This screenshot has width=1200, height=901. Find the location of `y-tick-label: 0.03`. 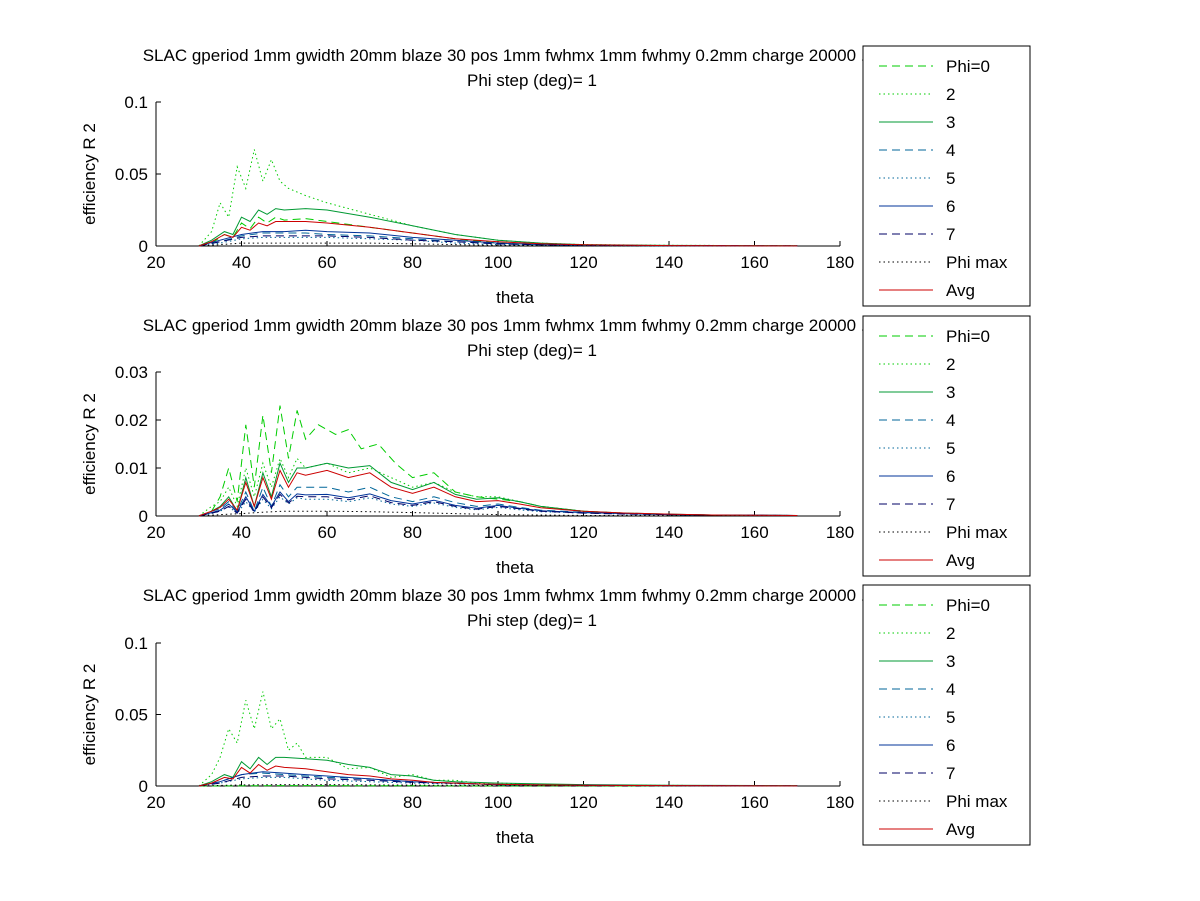

y-tick-label: 0.03 is located at coordinates (131, 372).